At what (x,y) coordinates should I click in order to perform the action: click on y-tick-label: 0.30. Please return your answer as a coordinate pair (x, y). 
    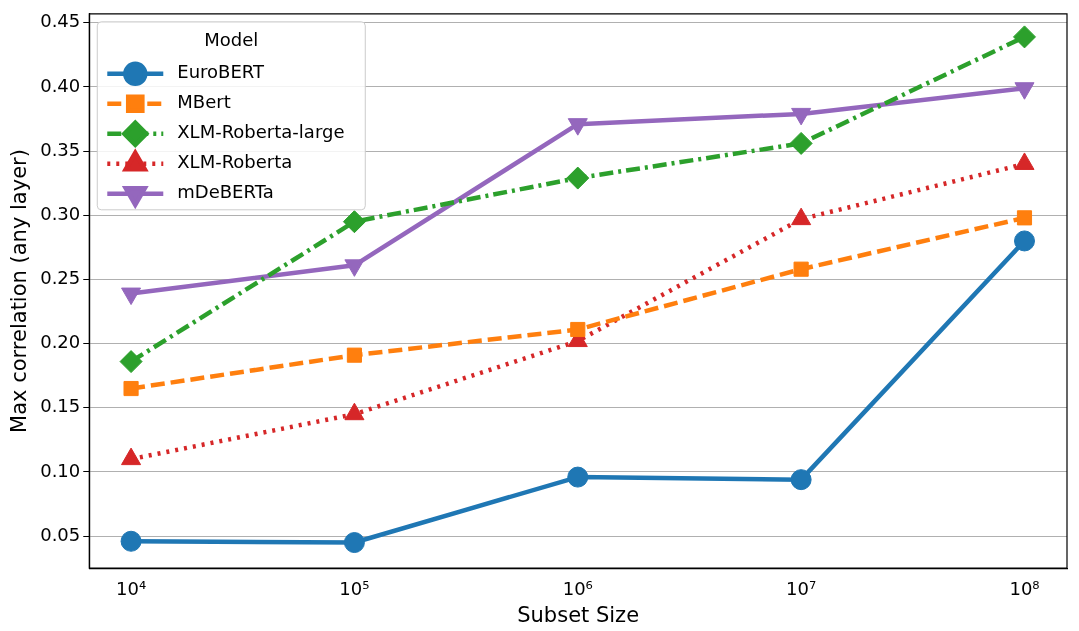
    Looking at the image, I should click on (60, 213).